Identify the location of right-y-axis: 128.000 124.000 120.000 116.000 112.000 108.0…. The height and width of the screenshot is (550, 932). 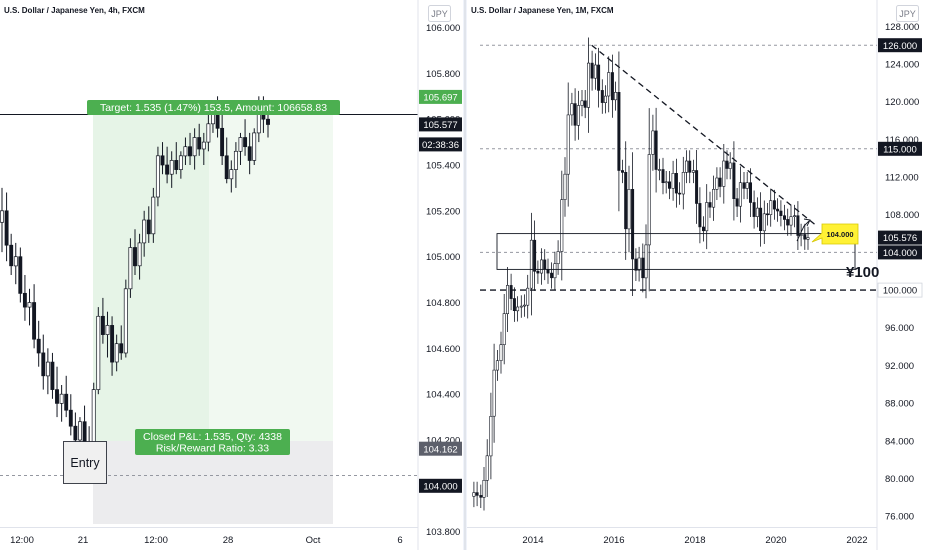
(902, 272).